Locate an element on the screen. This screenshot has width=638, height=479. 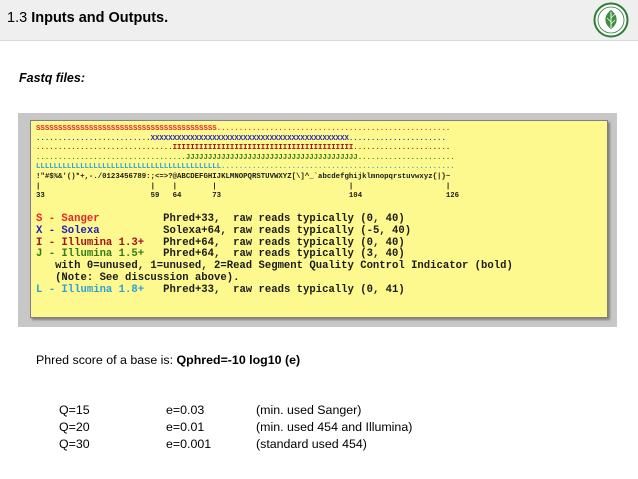
example-note: (standard used 454) is located at coordinates (311, 444).